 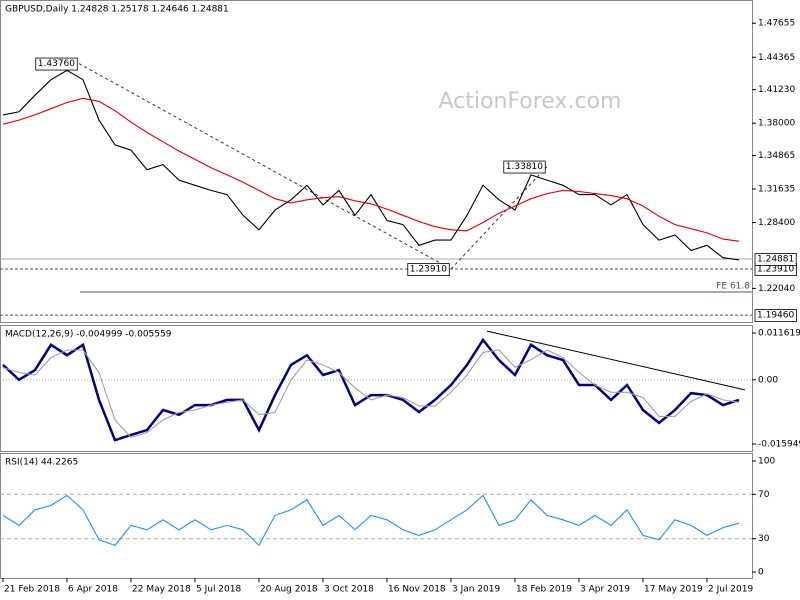 I want to click on axis-level-label: 1.19460, so click(x=775, y=316).